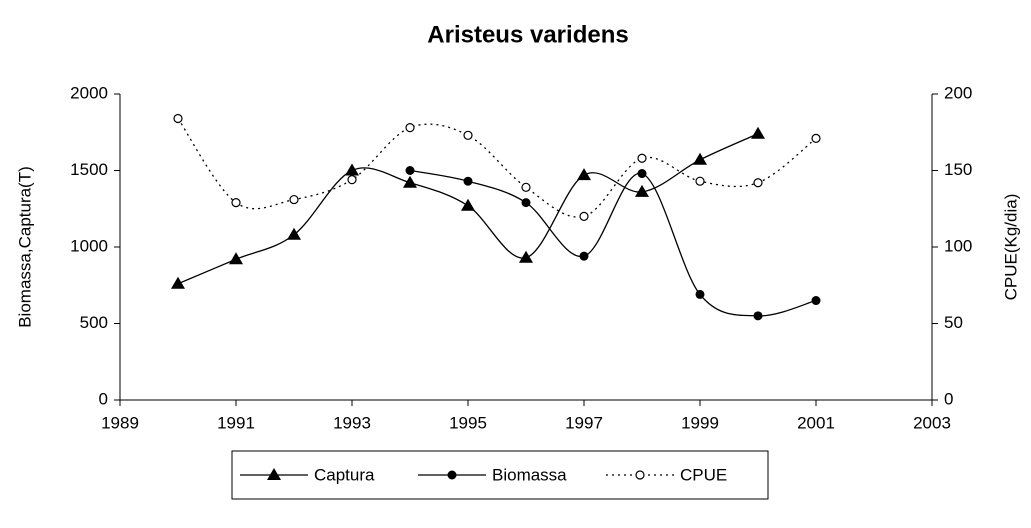 The height and width of the screenshot is (528, 1031). Describe the element at coordinates (103, 398) in the screenshot. I see `y-tick-label: 0` at that location.